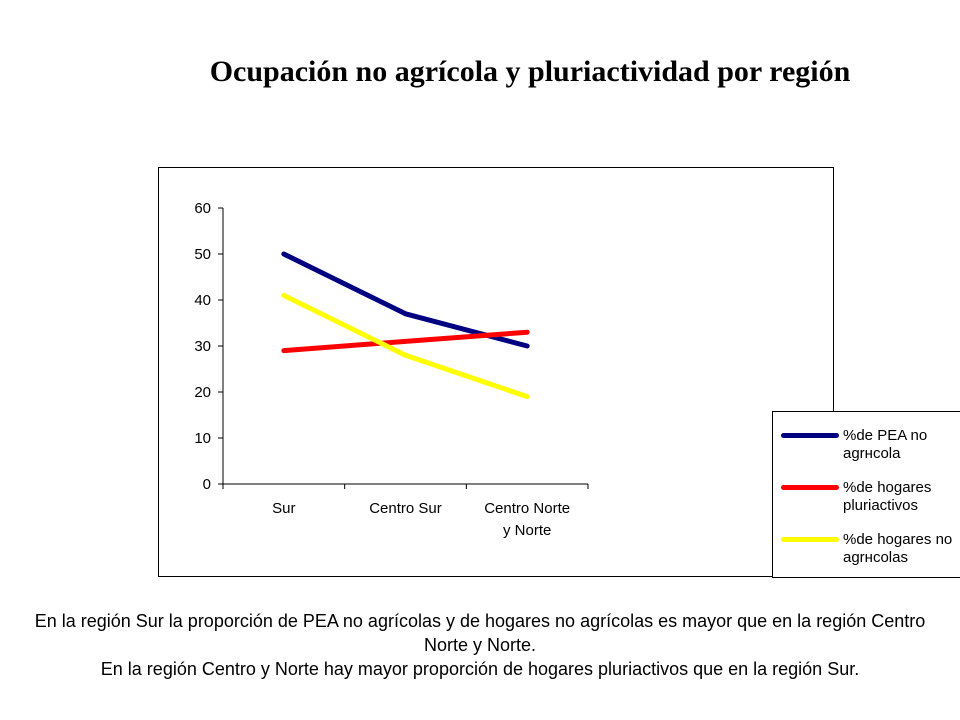 The image size is (960, 720). Describe the element at coordinates (202, 300) in the screenshot. I see `y-tick-label: 40` at that location.